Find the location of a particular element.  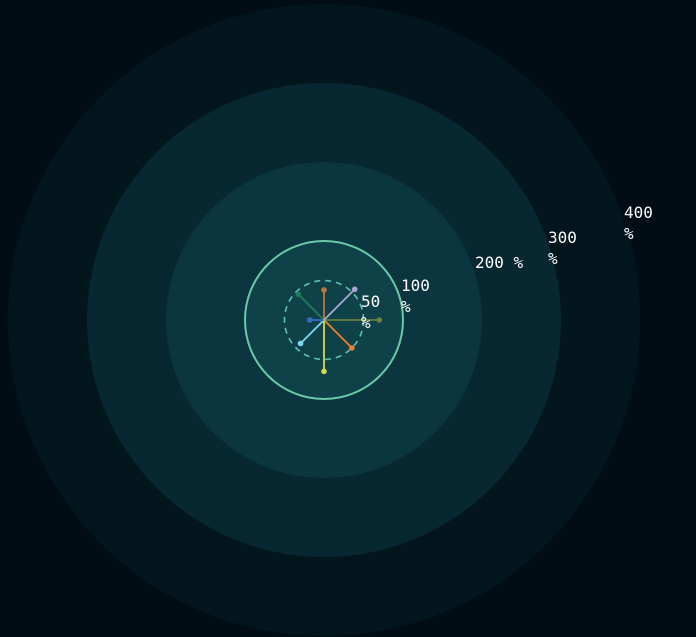

ring-label-unit-50: % is located at coordinates (366, 322).